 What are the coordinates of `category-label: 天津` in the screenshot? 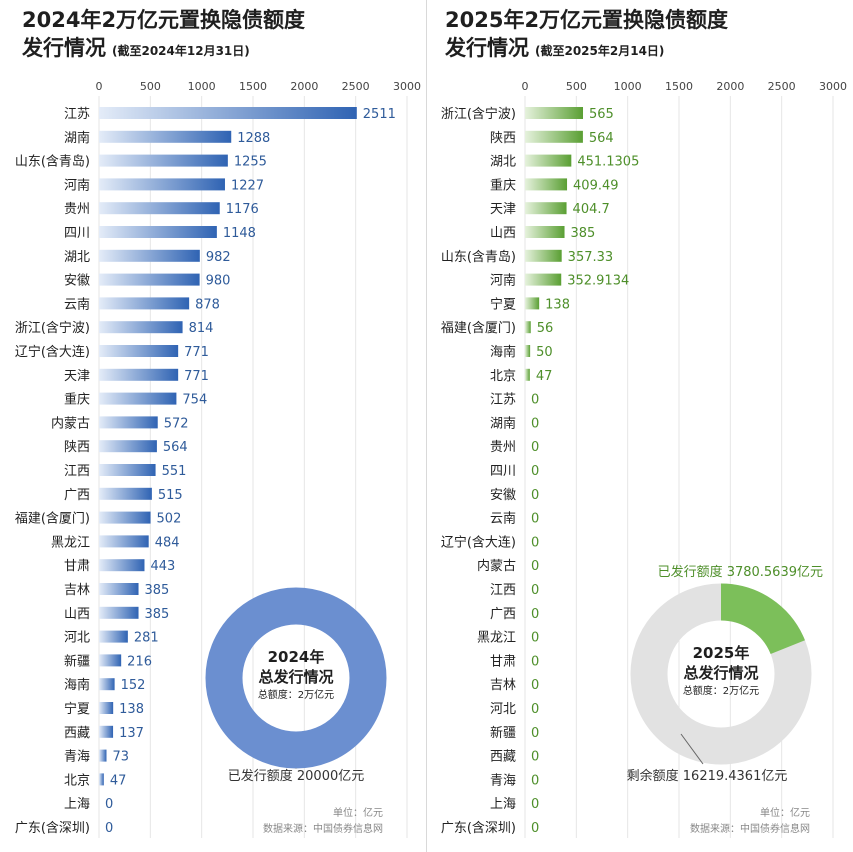 It's located at (503, 209).